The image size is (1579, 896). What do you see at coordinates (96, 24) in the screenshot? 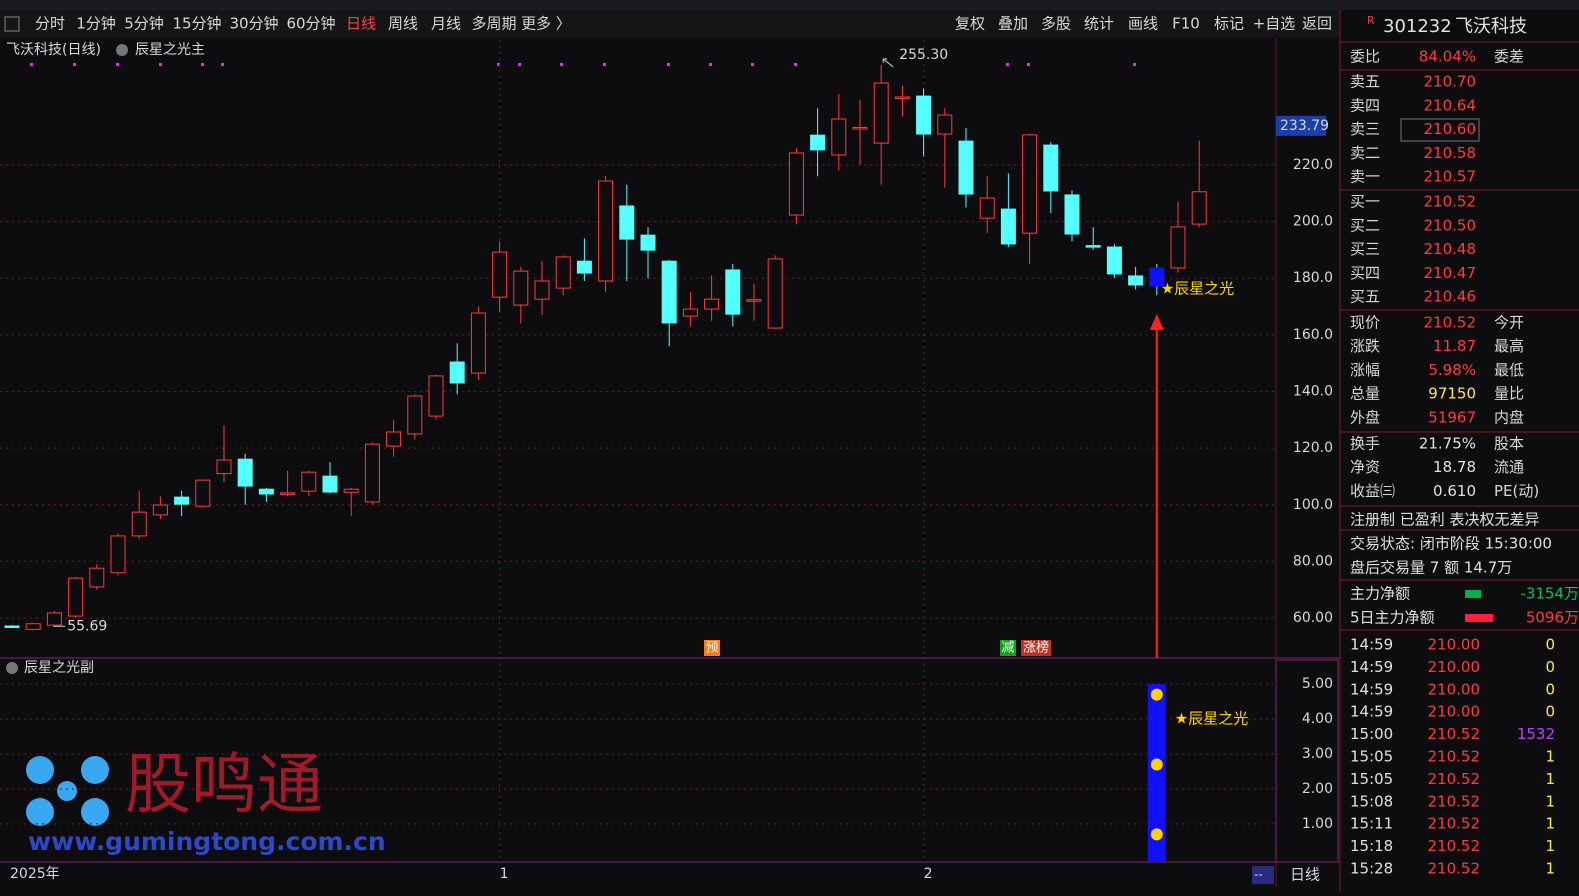
I see `toolbar-tab: 1分钟` at bounding box center [96, 24].